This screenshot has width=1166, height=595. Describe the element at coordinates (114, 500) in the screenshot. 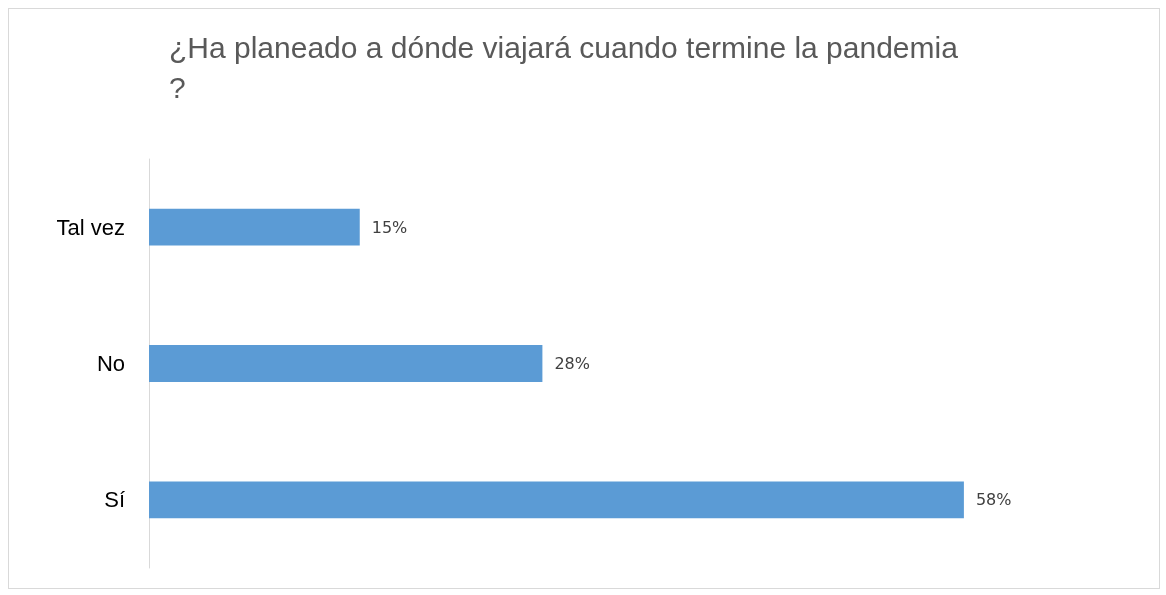

I see `y-tick-label: Sí` at that location.